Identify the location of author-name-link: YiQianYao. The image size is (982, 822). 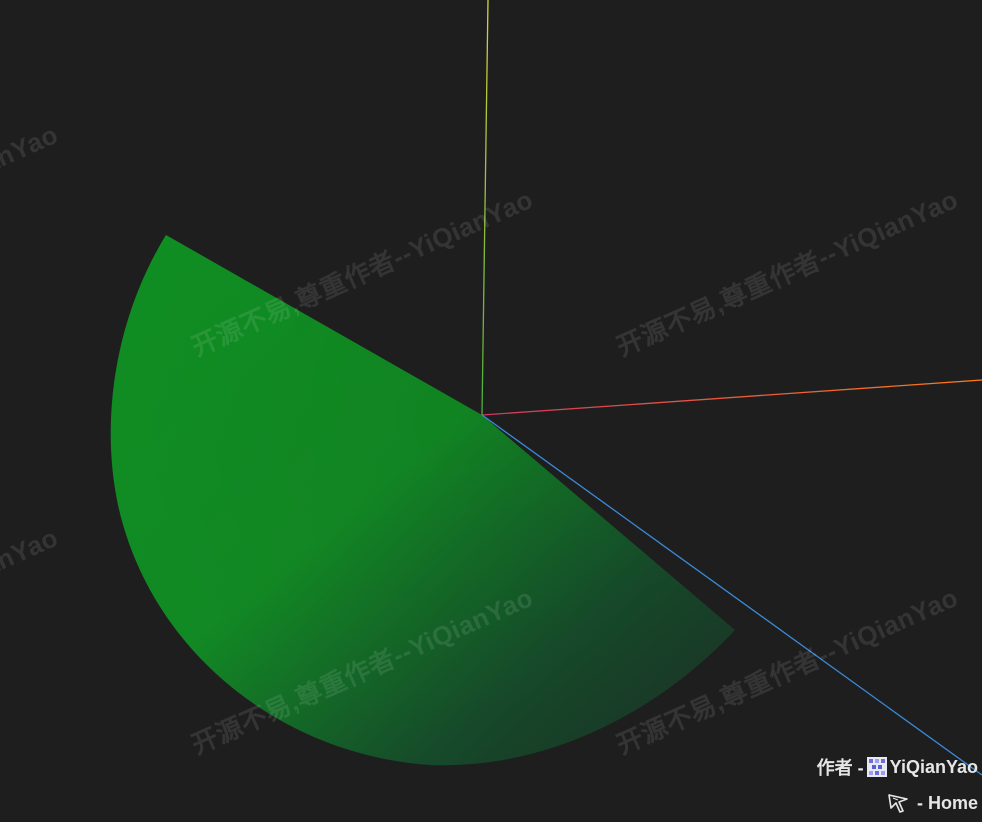
(933, 766).